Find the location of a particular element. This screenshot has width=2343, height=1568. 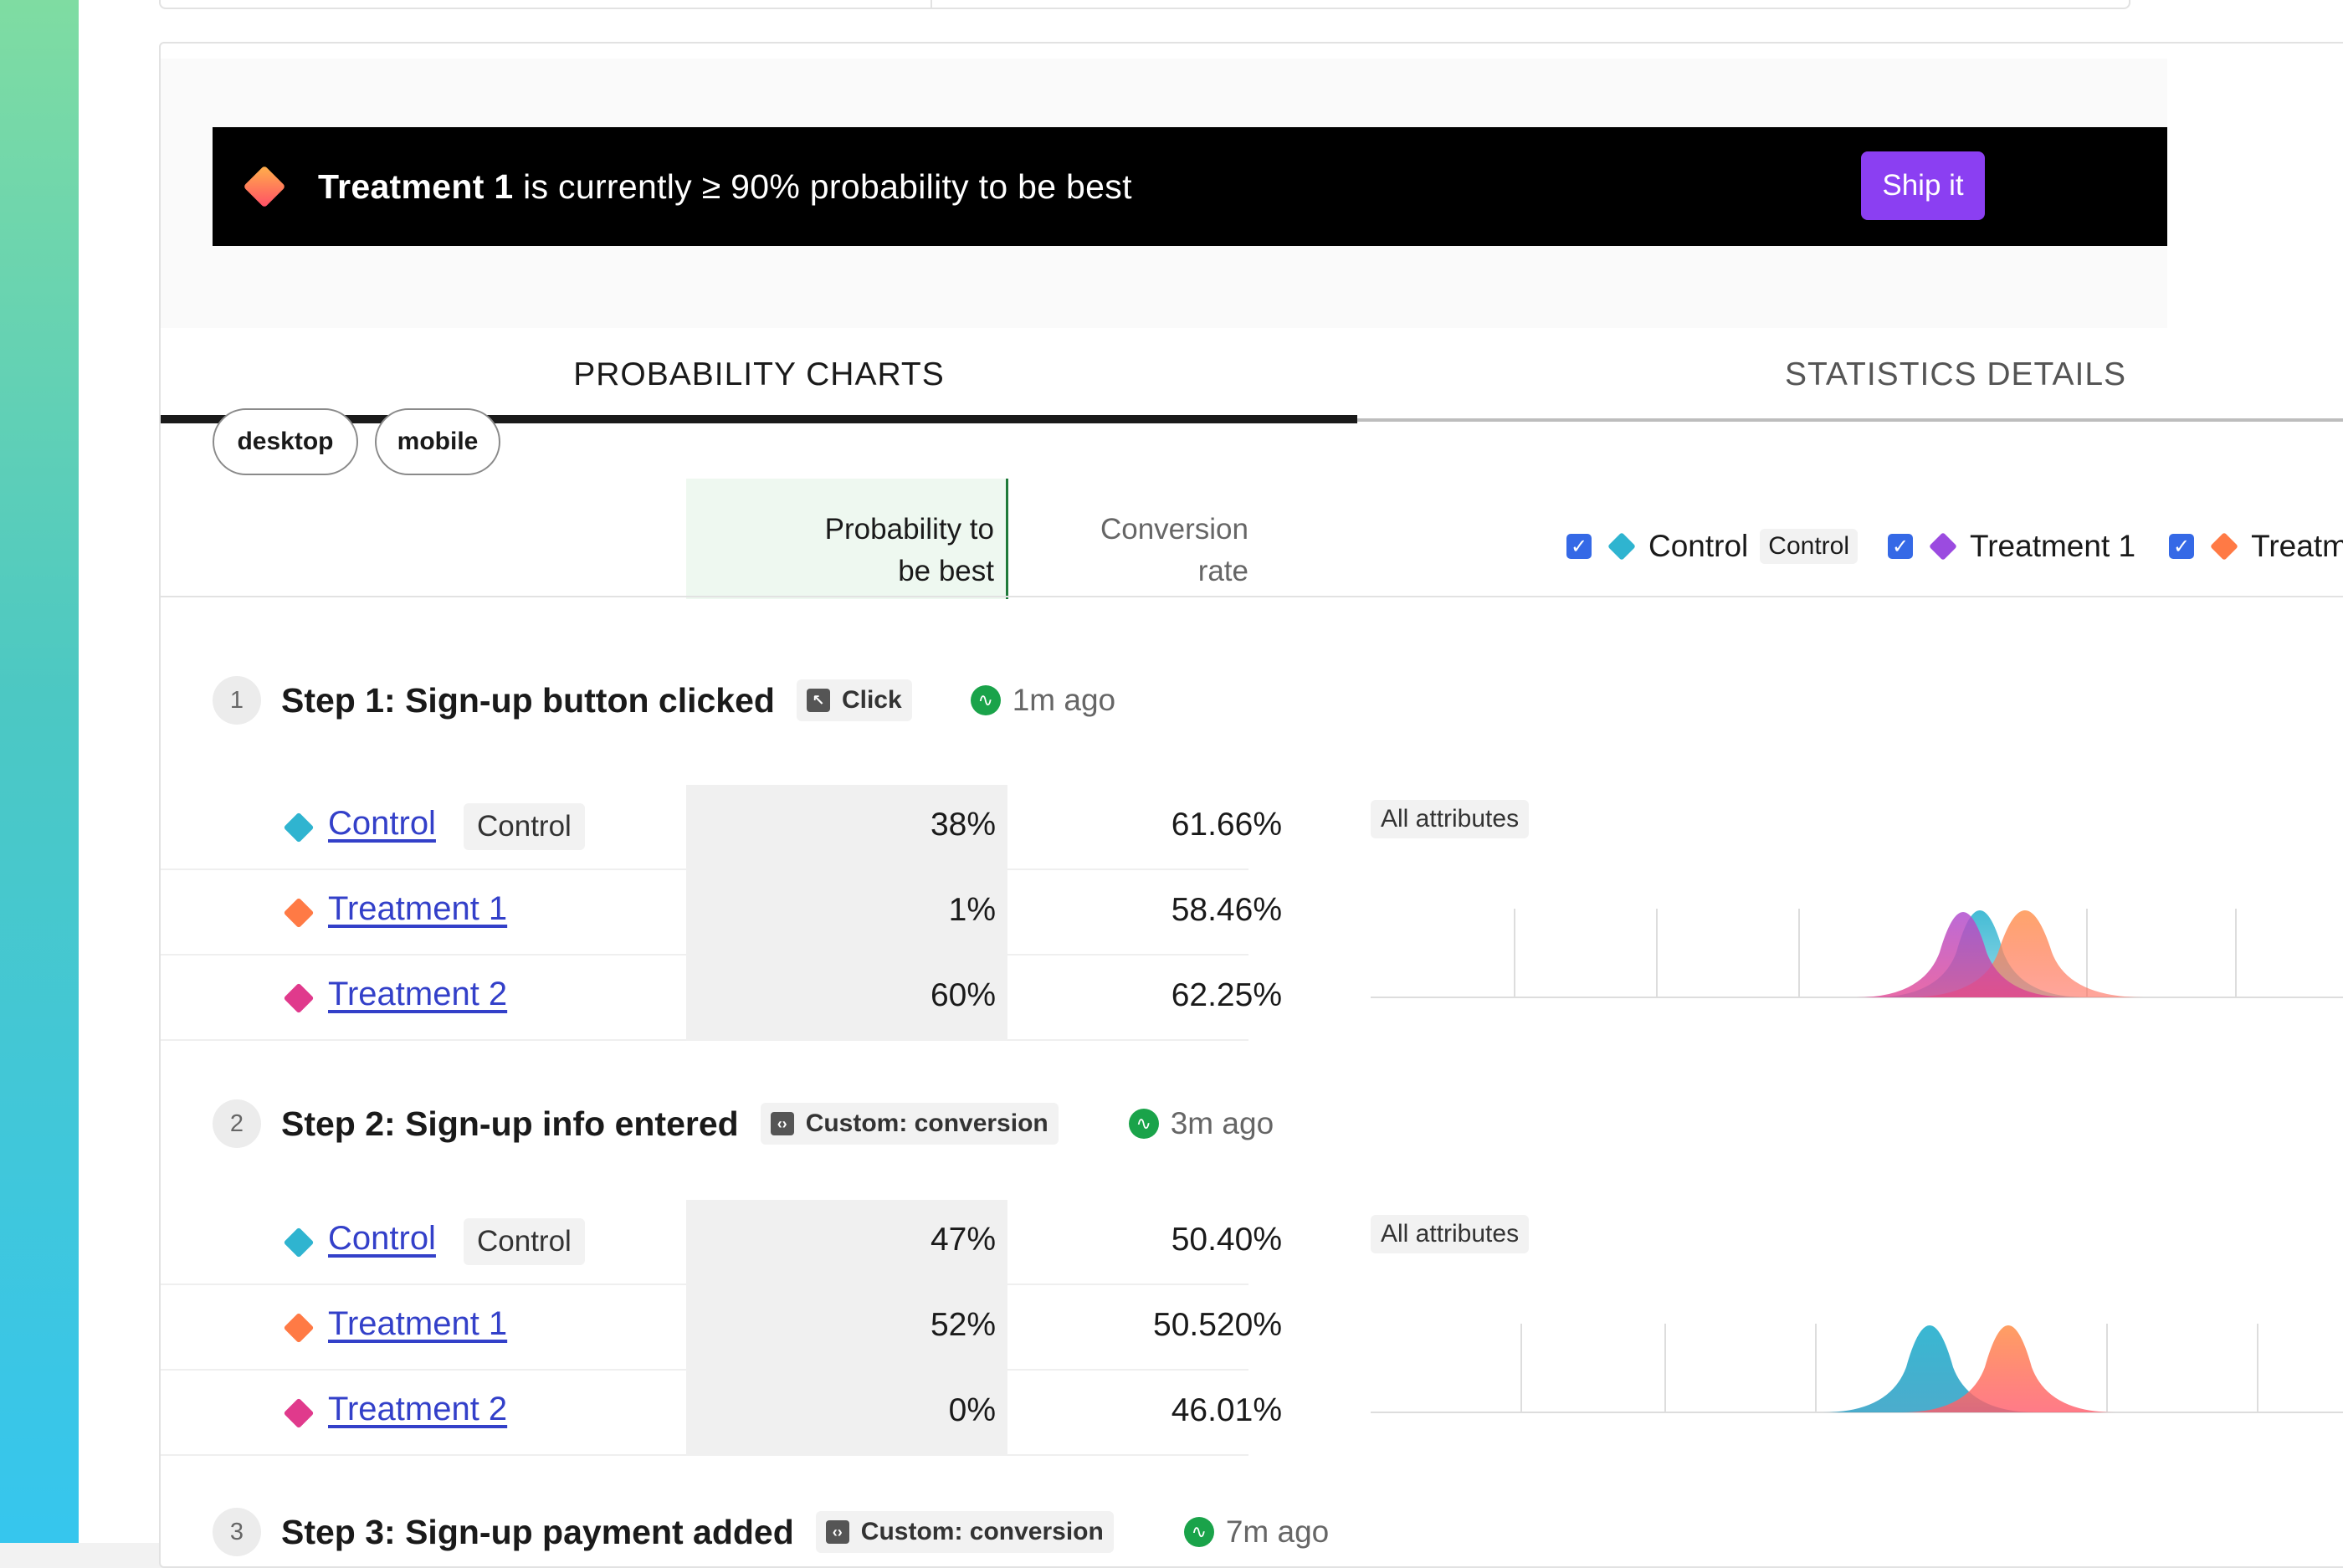

tab-probability-charts: PROBABILITY CHARTS is located at coordinates (759, 374).